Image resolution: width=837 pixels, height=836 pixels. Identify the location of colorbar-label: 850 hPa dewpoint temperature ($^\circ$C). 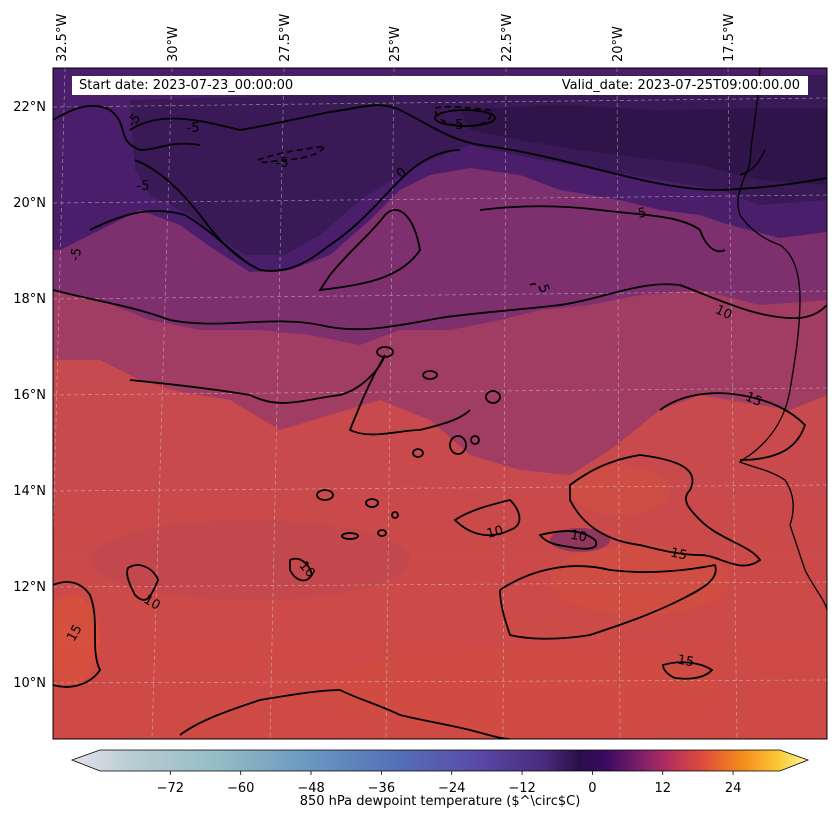
(440, 801).